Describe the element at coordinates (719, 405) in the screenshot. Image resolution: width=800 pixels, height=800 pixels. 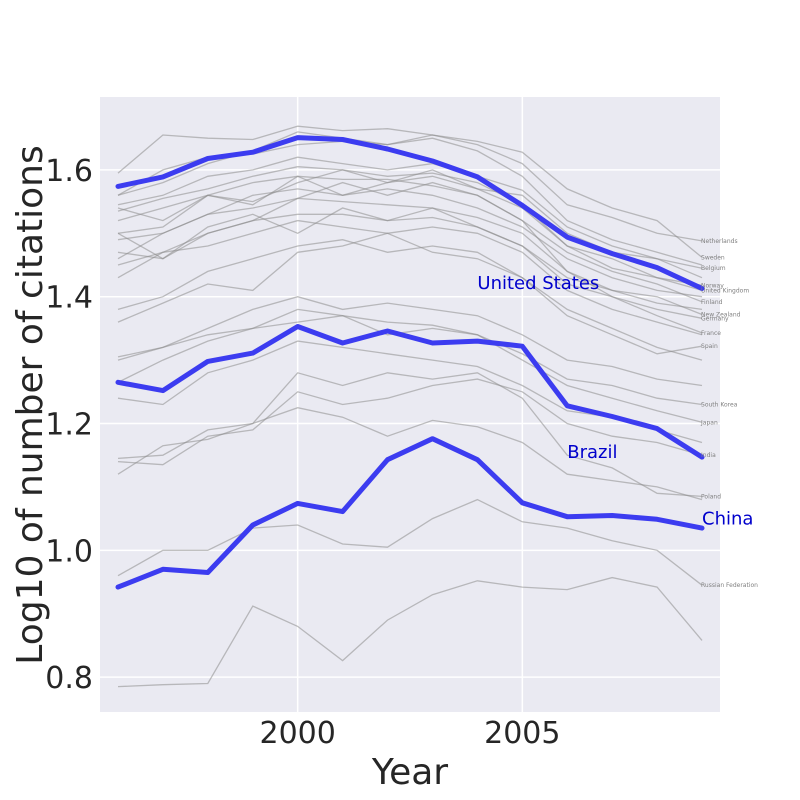
I see `series-end-label: South Korea` at that location.